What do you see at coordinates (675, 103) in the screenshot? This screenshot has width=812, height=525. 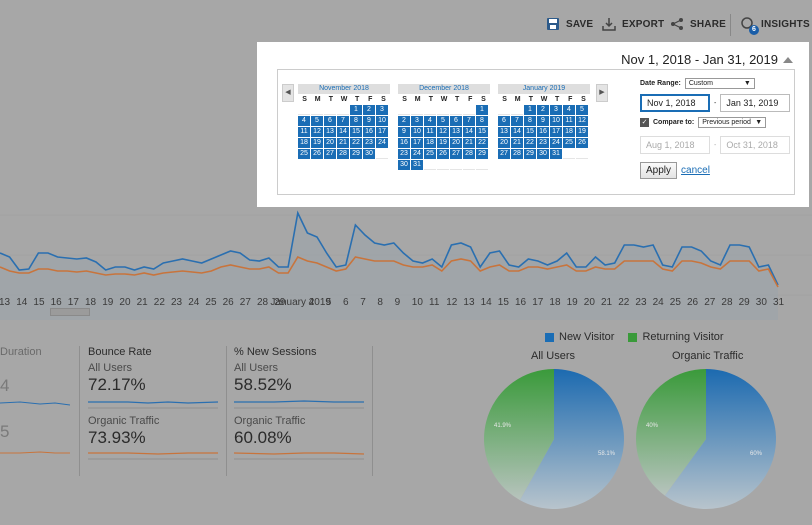 I see `start-date-input` at bounding box center [675, 103].